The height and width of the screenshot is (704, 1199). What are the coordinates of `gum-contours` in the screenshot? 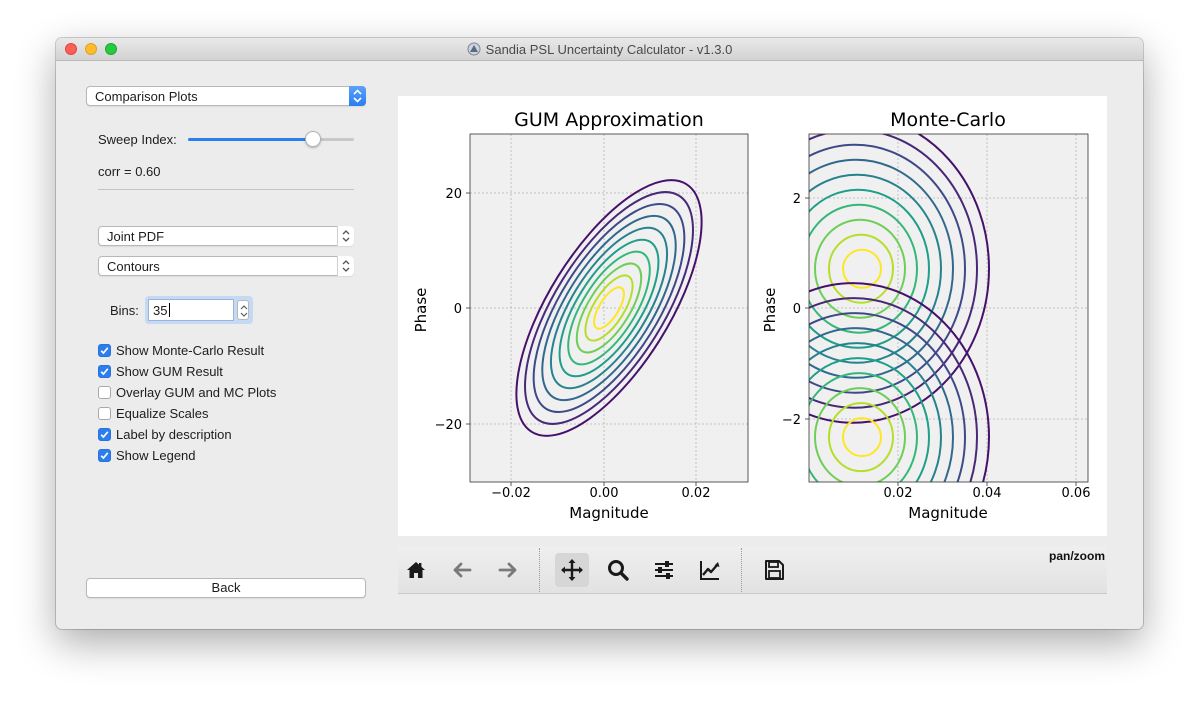 It's located at (609, 308).